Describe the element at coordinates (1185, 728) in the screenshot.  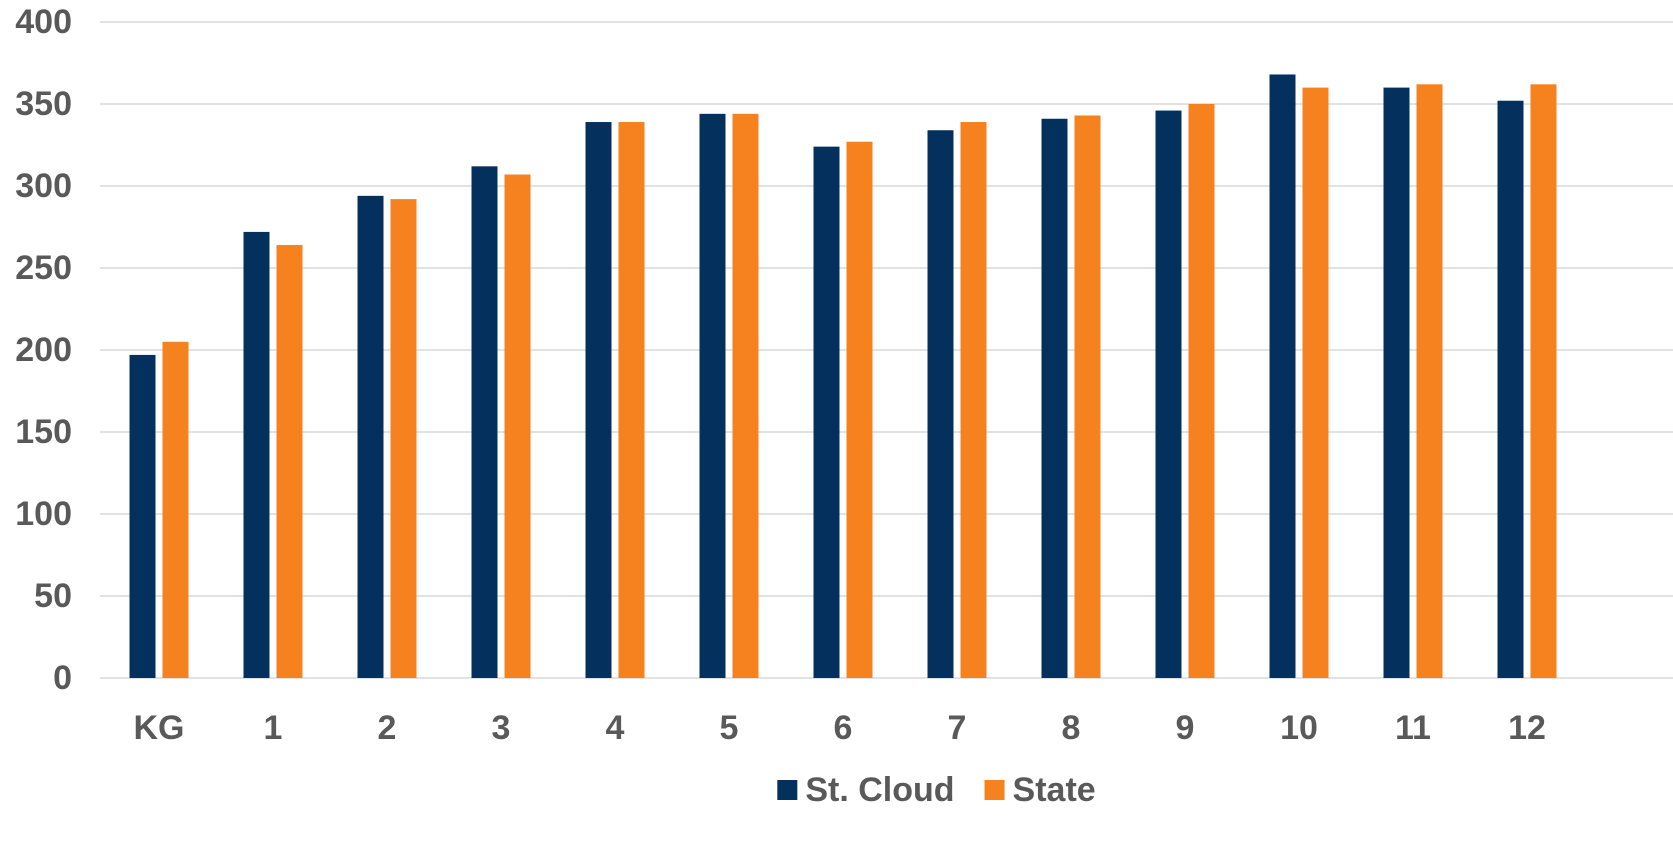
I see `x-tick-label: 9` at that location.